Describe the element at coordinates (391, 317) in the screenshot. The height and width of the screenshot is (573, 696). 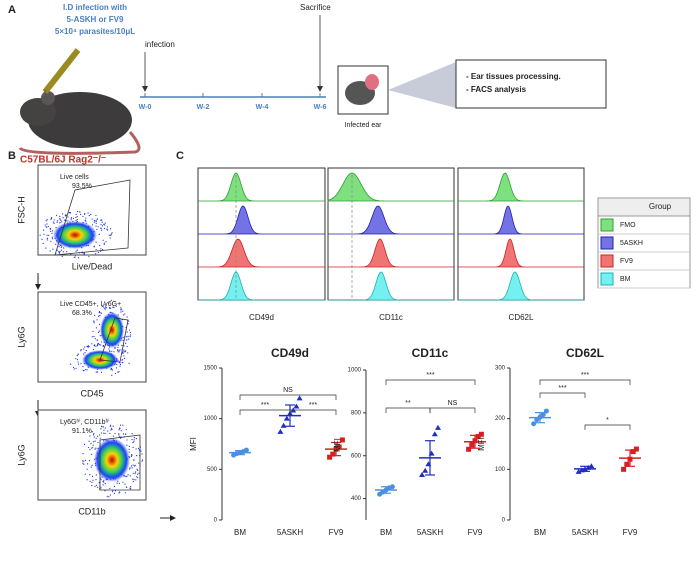
I see `marker-label: CD11c` at that location.